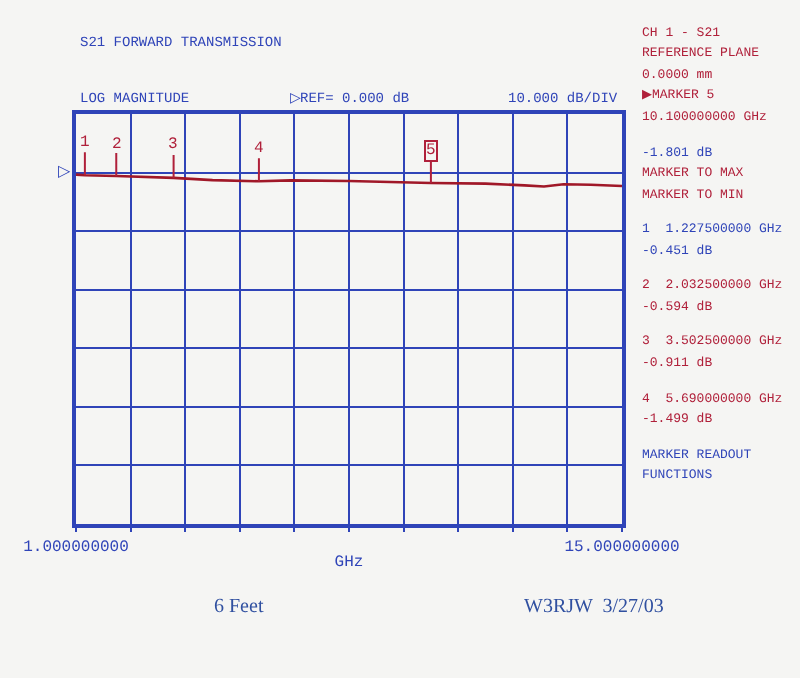 This screenshot has height=678, width=800. What do you see at coordinates (239, 607) in the screenshot?
I see `text: 6 Feet` at bounding box center [239, 607].